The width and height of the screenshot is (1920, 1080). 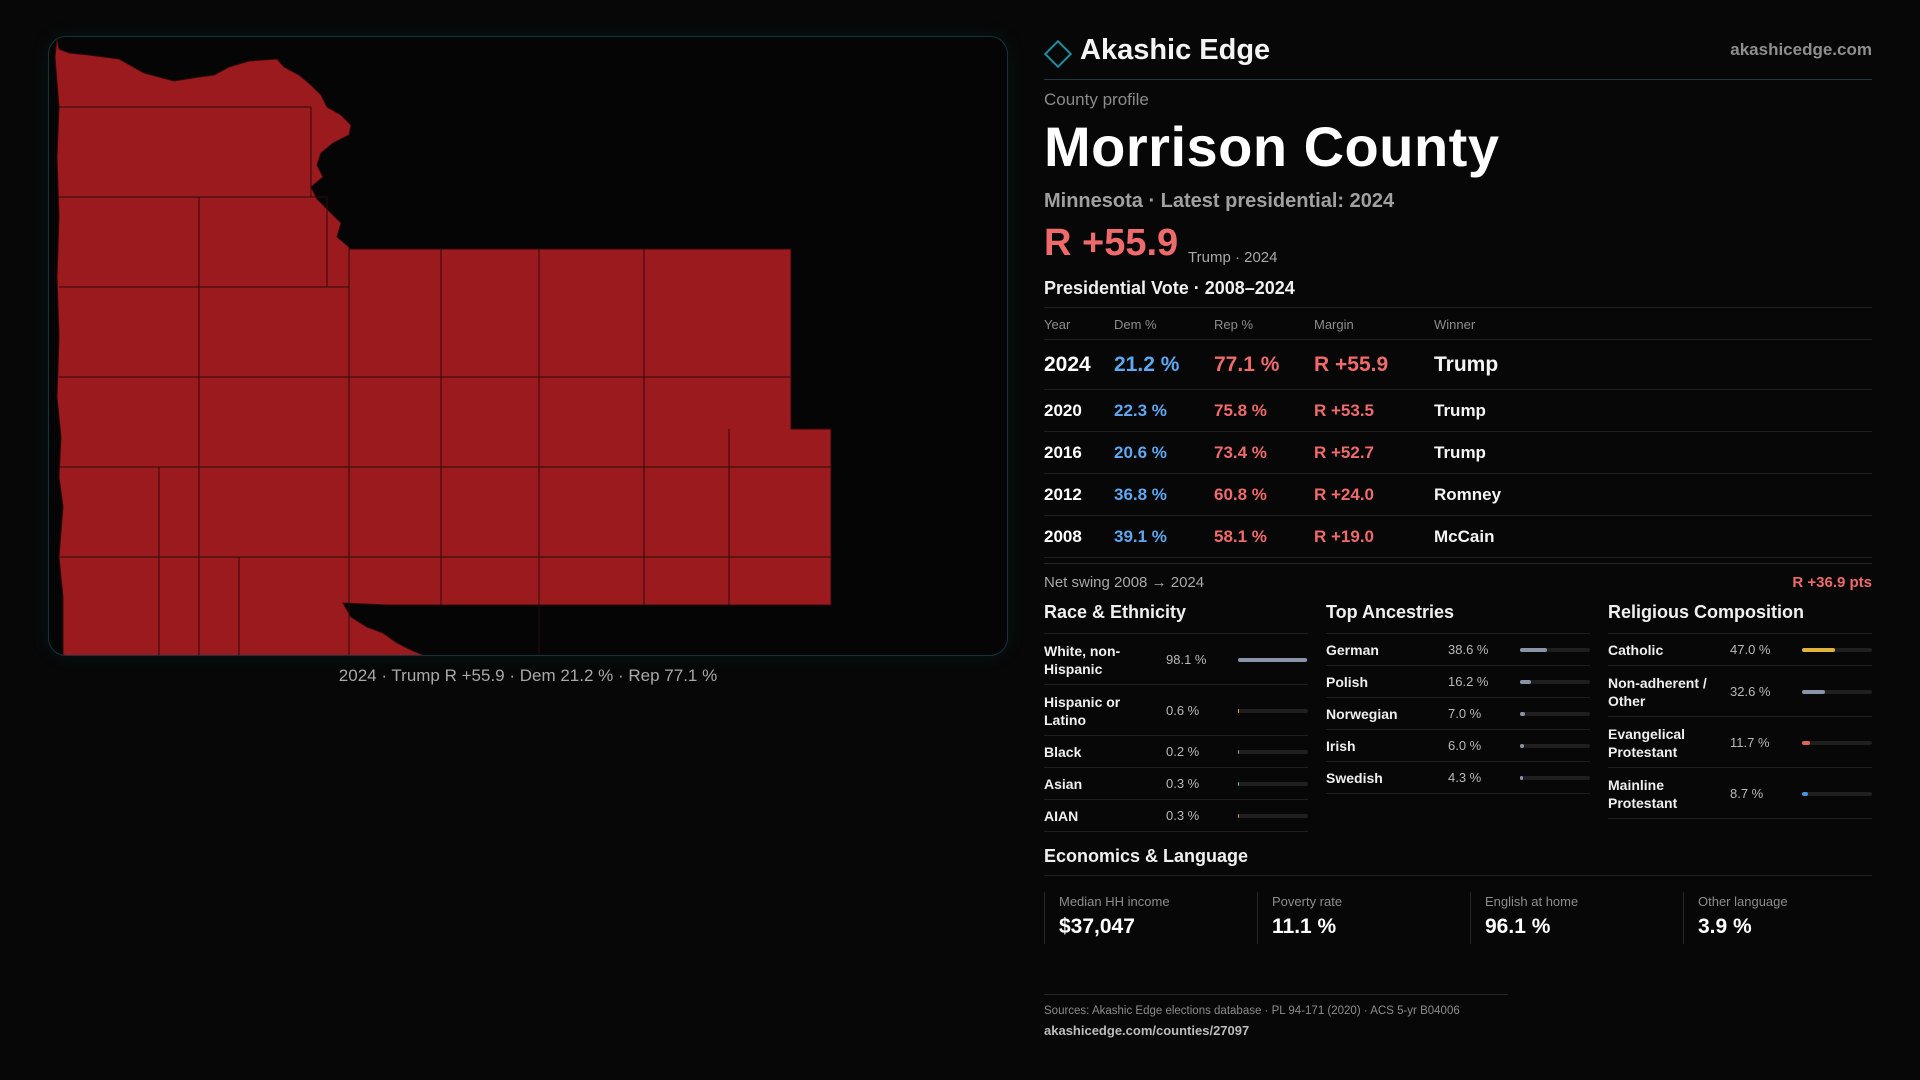 I want to click on item-label: White, non-Hispanic, so click(x=1082, y=660).